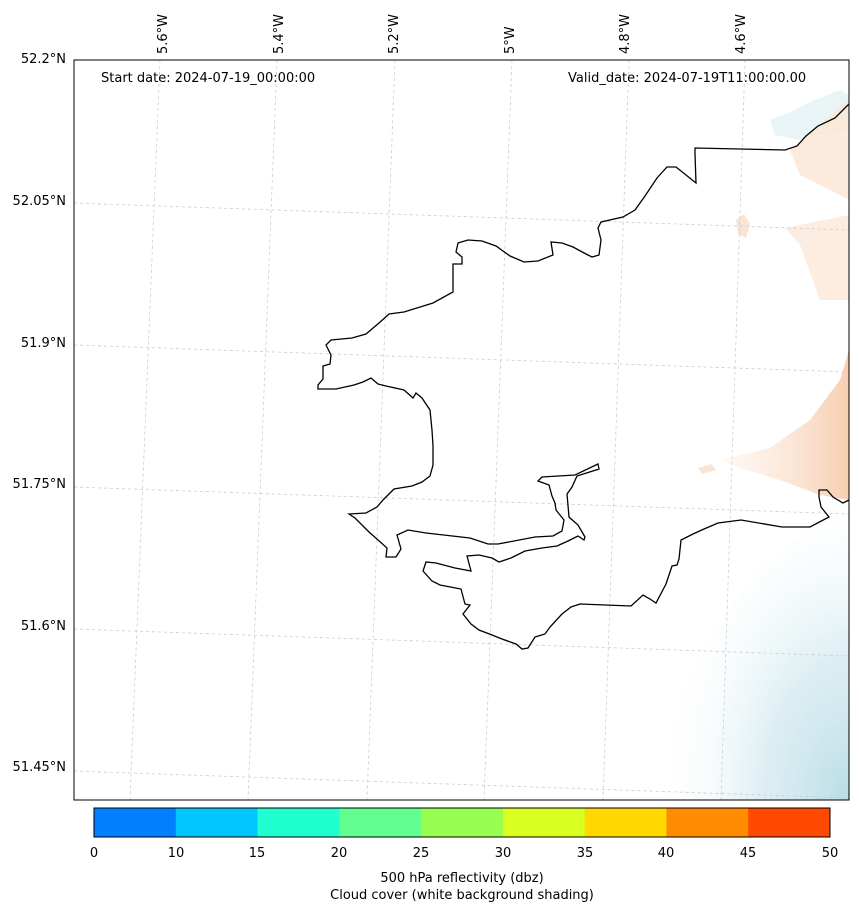 Image resolution: width=859 pixels, height=914 pixels. What do you see at coordinates (94, 853) in the screenshot?
I see `colorbar-tick-label: 0` at bounding box center [94, 853].